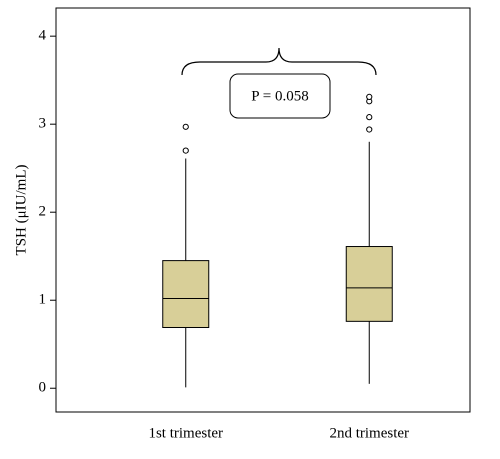 Image resolution: width=500 pixels, height=459 pixels. What do you see at coordinates (185, 433) in the screenshot?
I see `x-tick-label: 1st trimester` at bounding box center [185, 433].